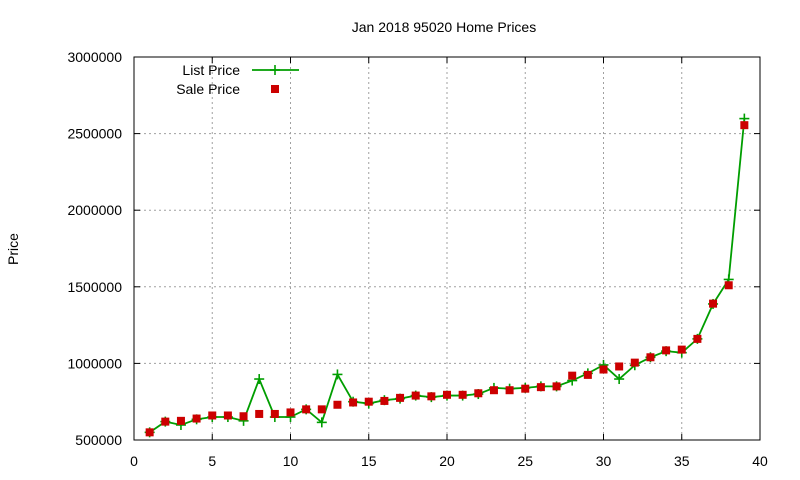  What do you see at coordinates (208, 89) in the screenshot?
I see `legend-label-sale-price: Sale Price` at bounding box center [208, 89].